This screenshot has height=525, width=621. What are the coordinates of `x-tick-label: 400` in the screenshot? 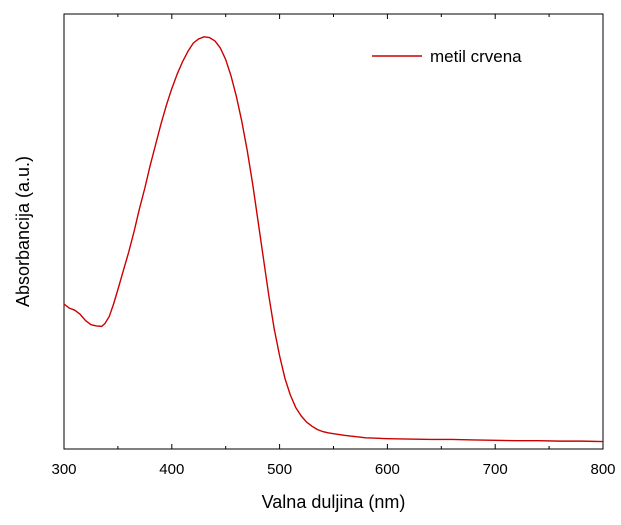 It's located at (171, 469).